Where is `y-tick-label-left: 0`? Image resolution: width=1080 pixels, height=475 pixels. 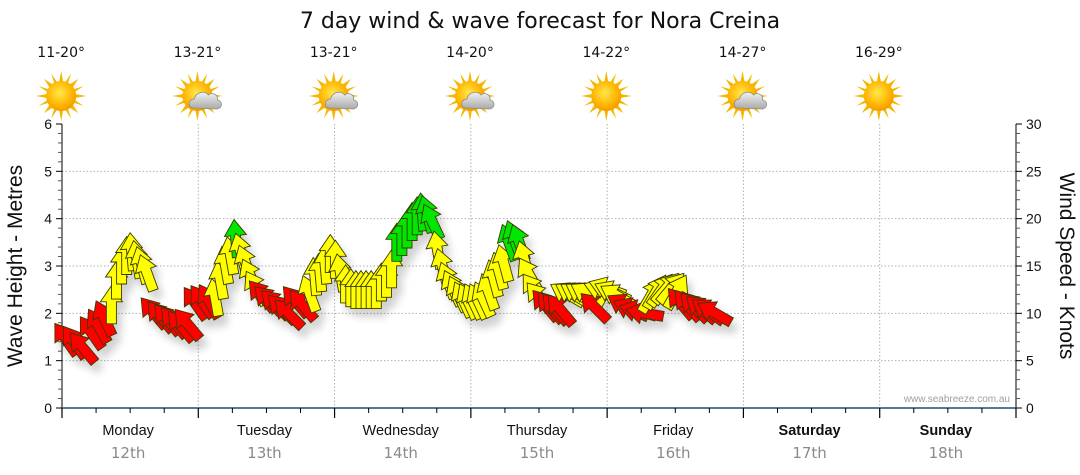
y-tick-label-left: 0 is located at coordinates (48, 408).